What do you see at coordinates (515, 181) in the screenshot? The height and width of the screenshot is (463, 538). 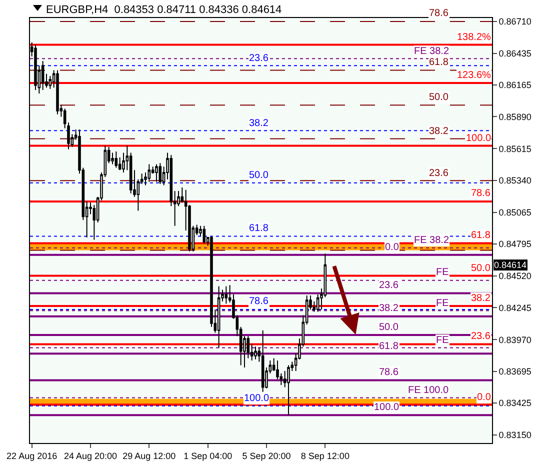 I see `y-tick-label: 0.85340` at bounding box center [515, 181].